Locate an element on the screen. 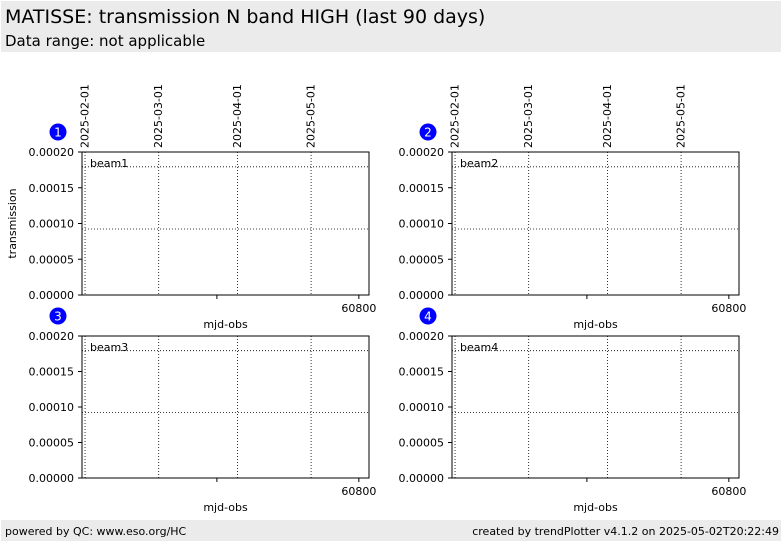 The height and width of the screenshot is (542, 782). panel-number-label: 4 is located at coordinates (428, 317).